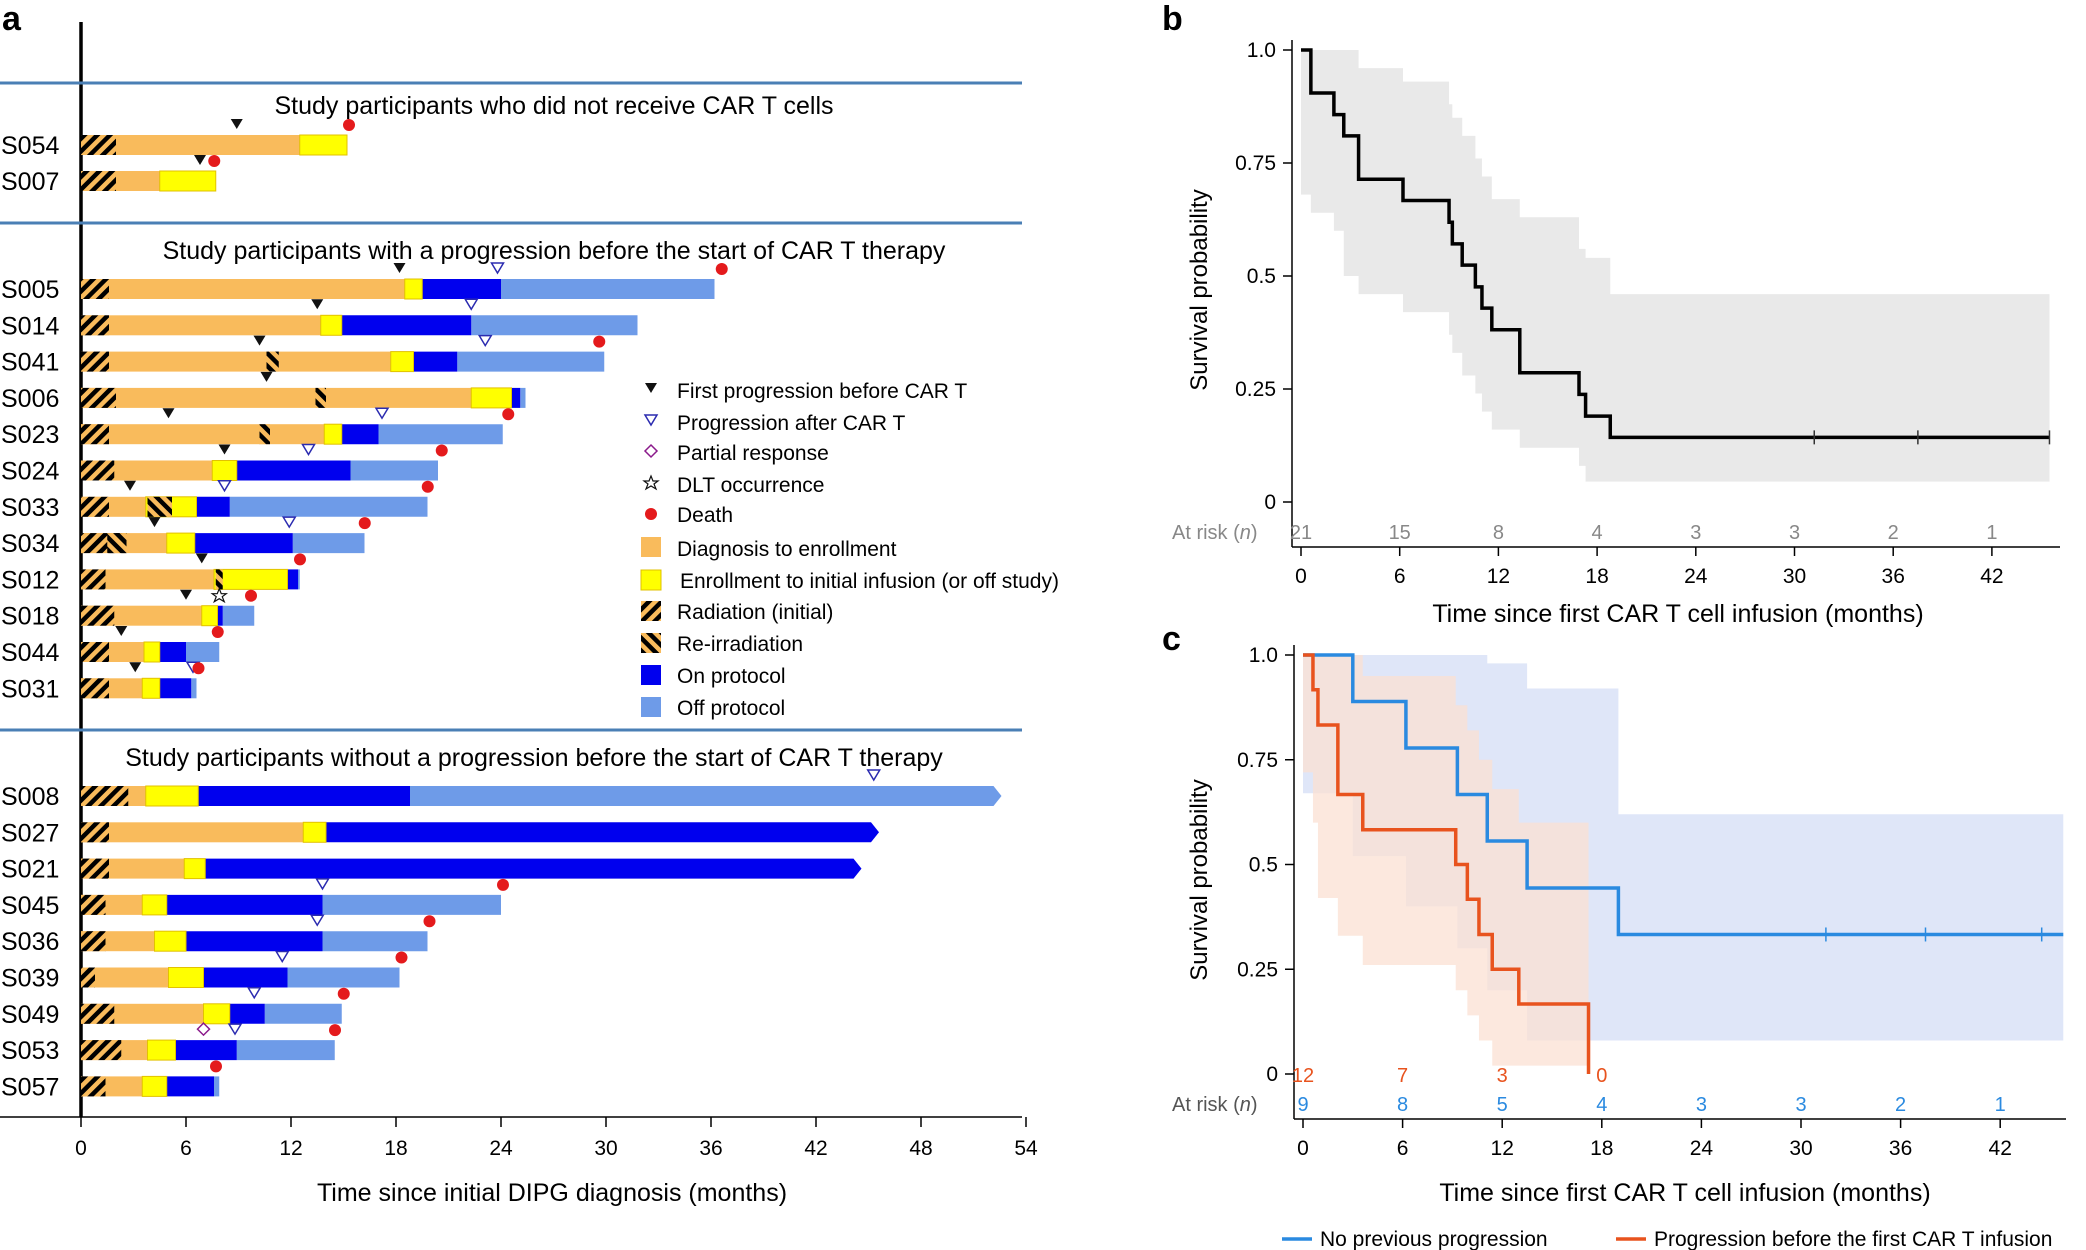  What do you see at coordinates (651, 580) in the screenshot?
I see `yellow-square-icon` at bounding box center [651, 580].